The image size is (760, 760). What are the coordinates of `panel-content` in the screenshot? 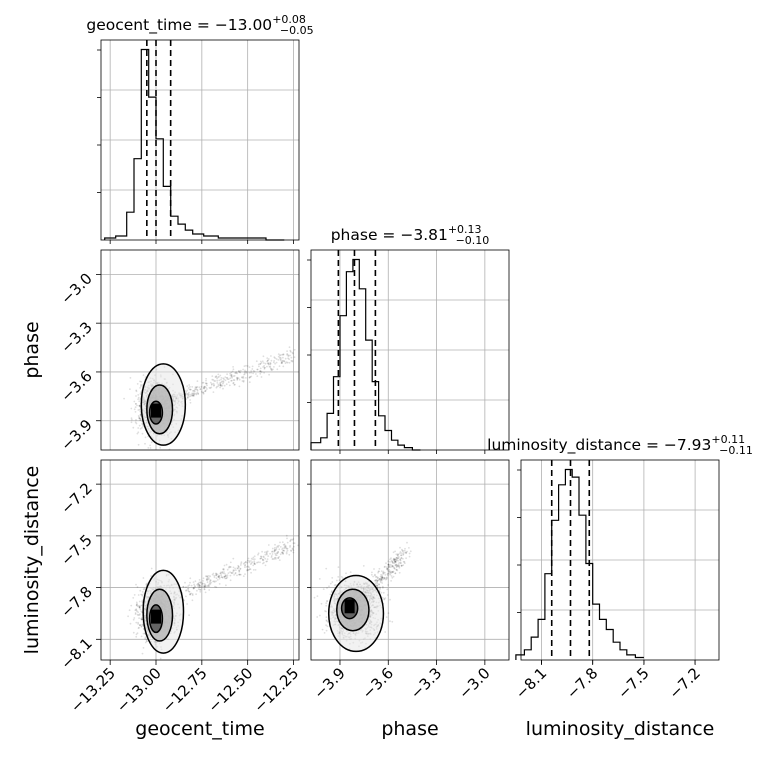 It's located at (410, 560).